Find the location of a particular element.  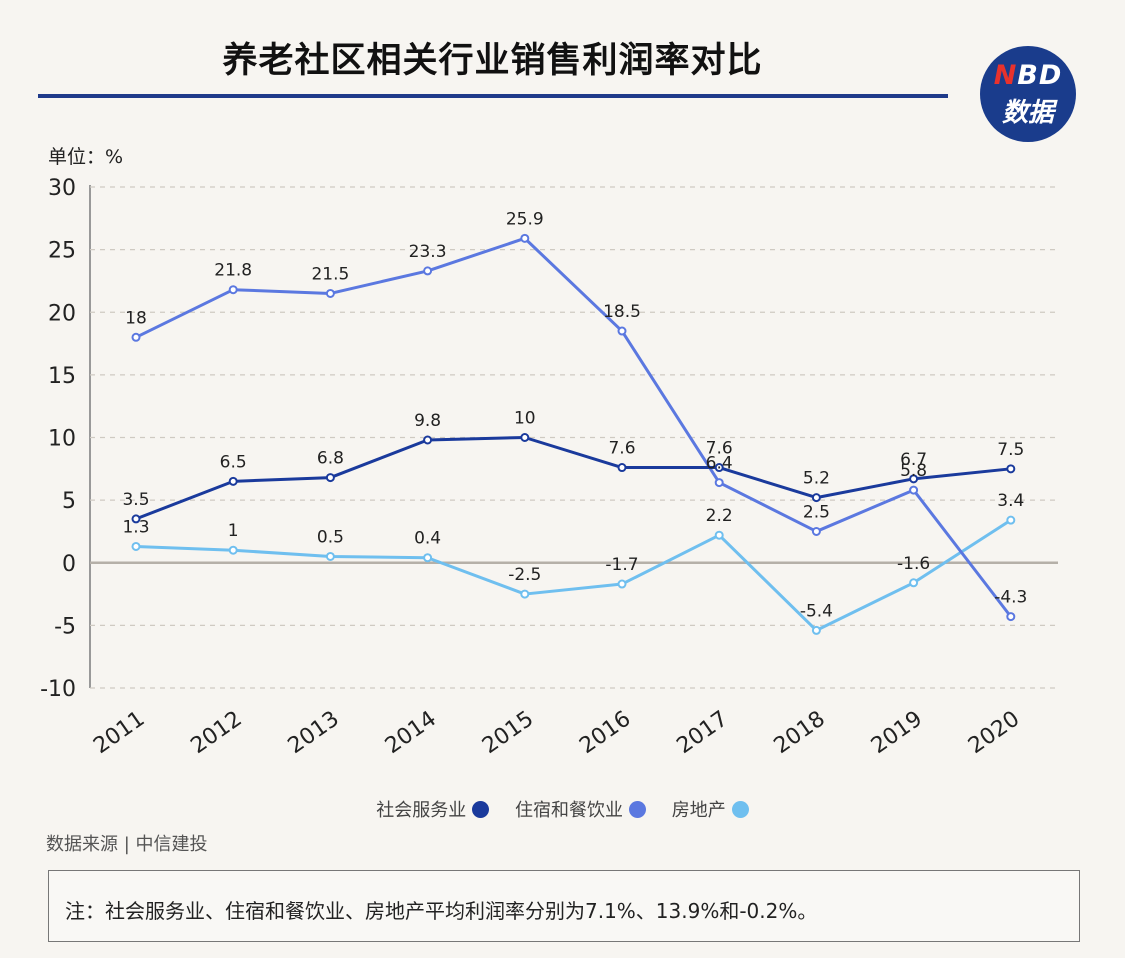

logo-letters-bd: BD is located at coordinates (1040, 75).